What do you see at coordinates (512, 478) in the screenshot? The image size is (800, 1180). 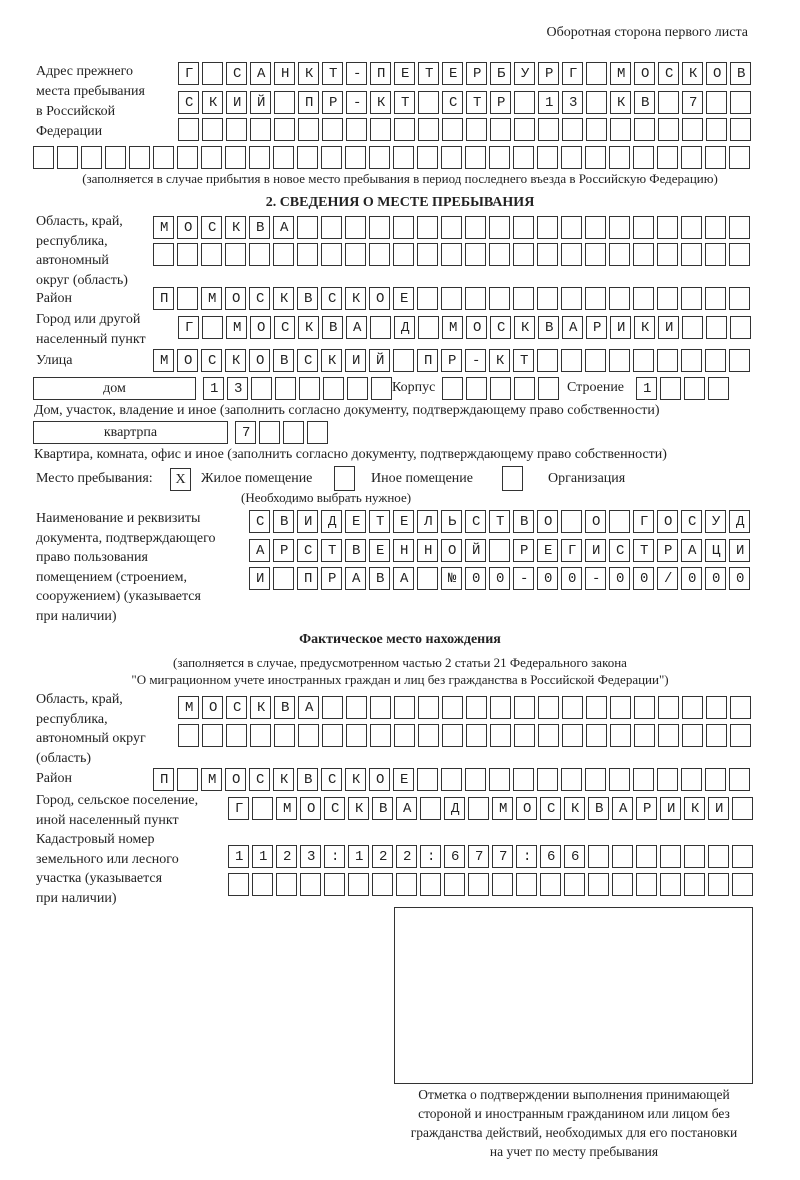 I see `place-option-checkbox-organization` at bounding box center [512, 478].